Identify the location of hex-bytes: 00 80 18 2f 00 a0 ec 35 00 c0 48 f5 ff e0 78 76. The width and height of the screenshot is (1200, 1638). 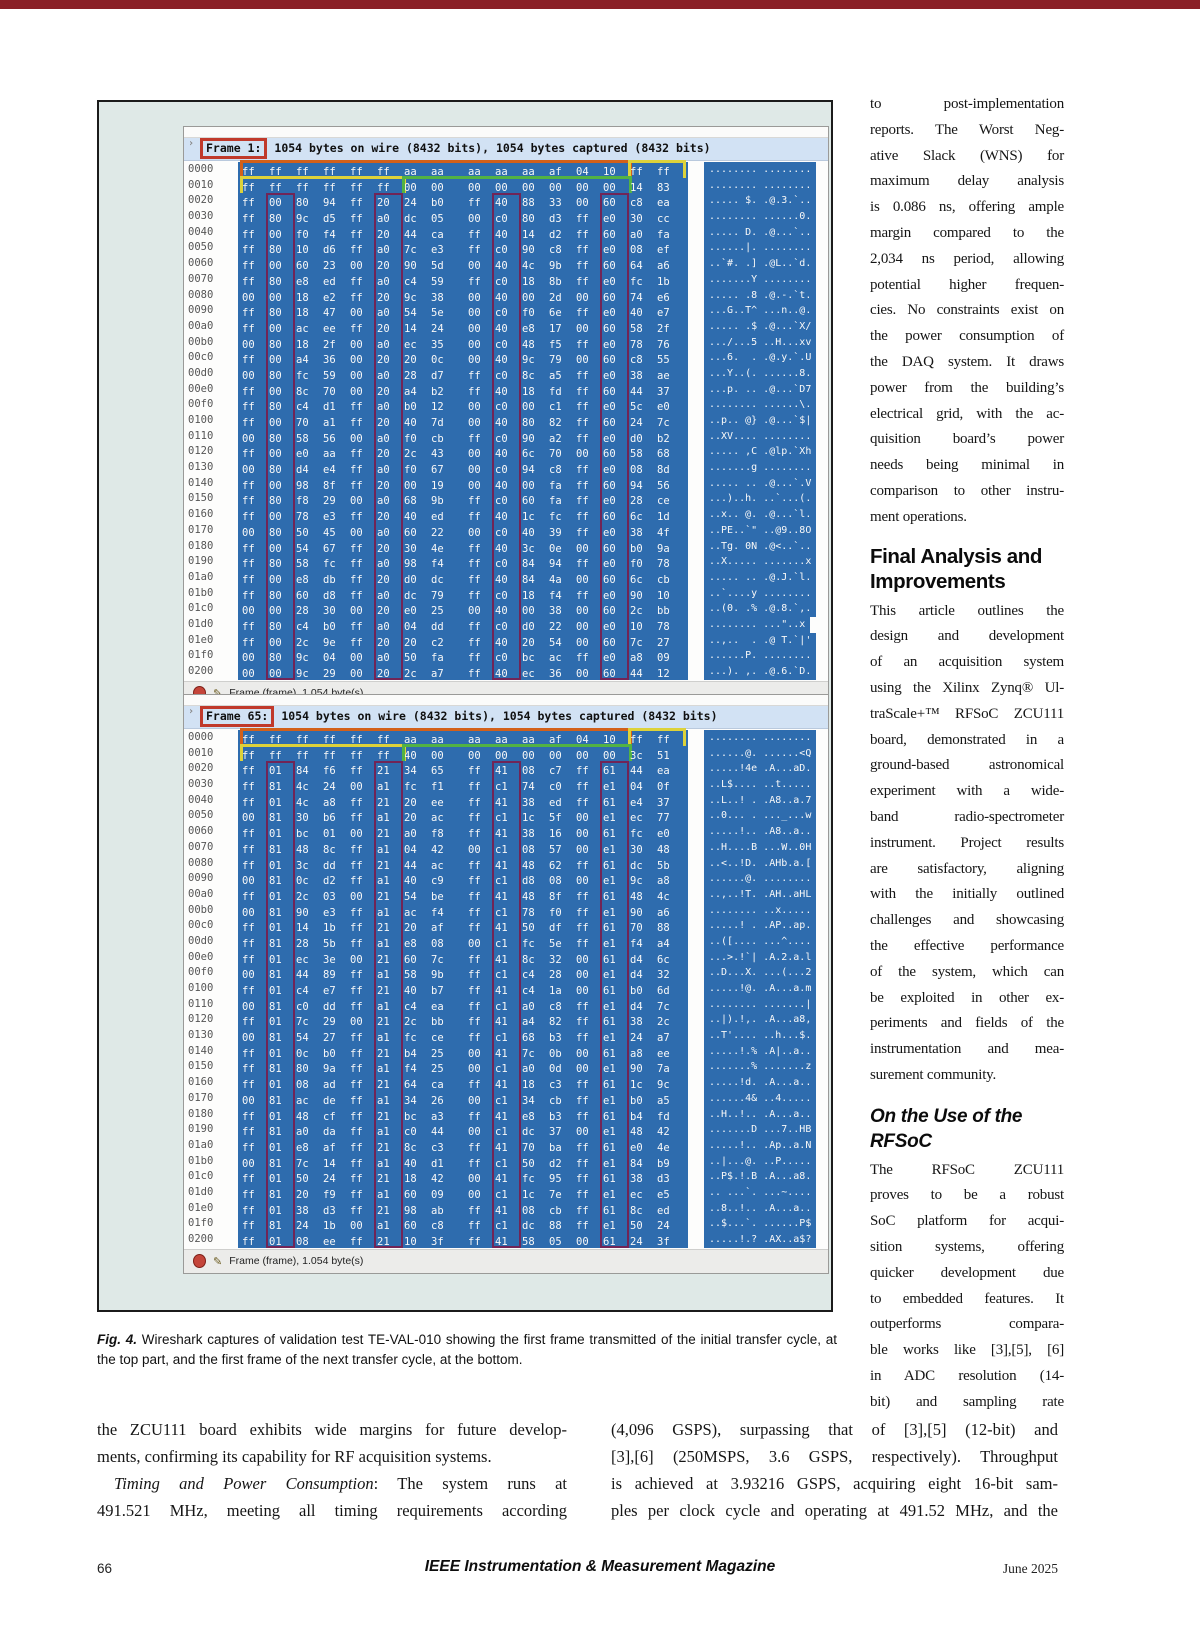
(463, 342).